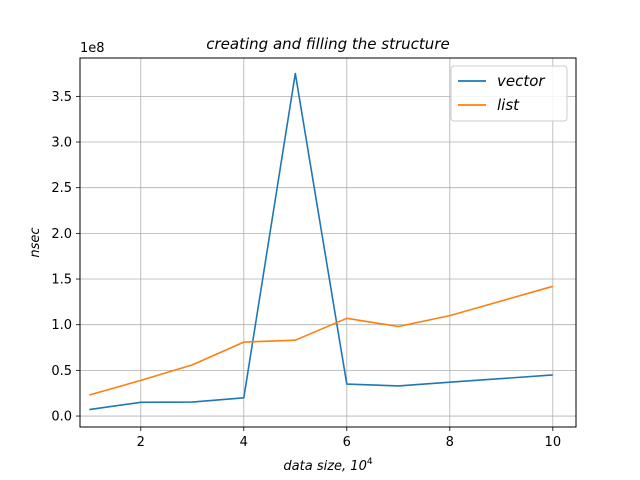  What do you see at coordinates (35, 242) in the screenshot?
I see `y-axis-label: nsec` at bounding box center [35, 242].